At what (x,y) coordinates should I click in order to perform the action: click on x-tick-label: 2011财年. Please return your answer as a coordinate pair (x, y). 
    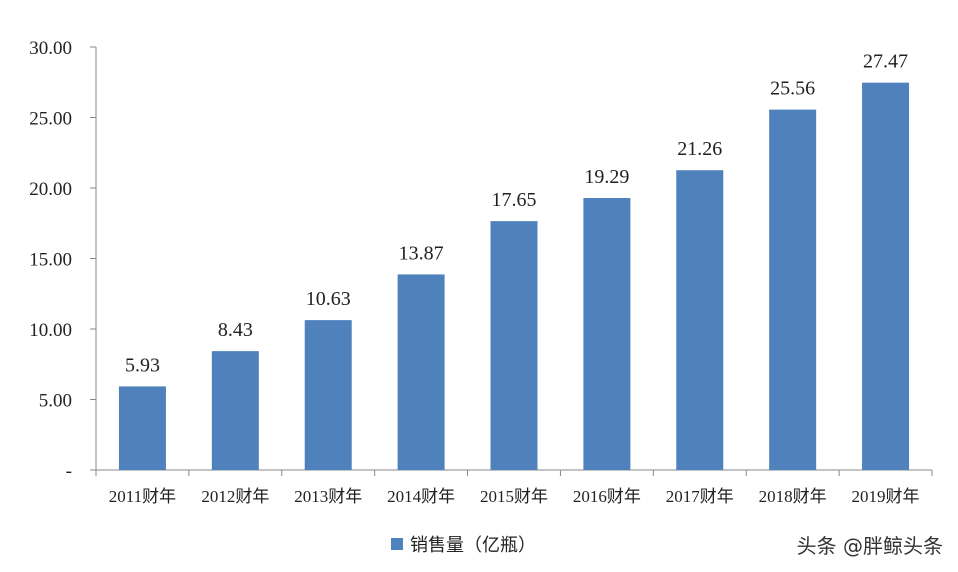
    Looking at the image, I should click on (142, 496).